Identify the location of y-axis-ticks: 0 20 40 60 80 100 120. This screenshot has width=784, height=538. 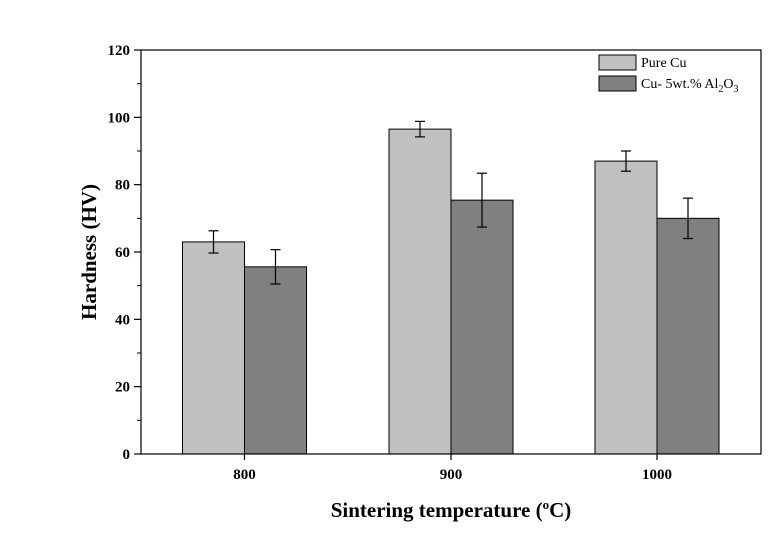
(124, 253).